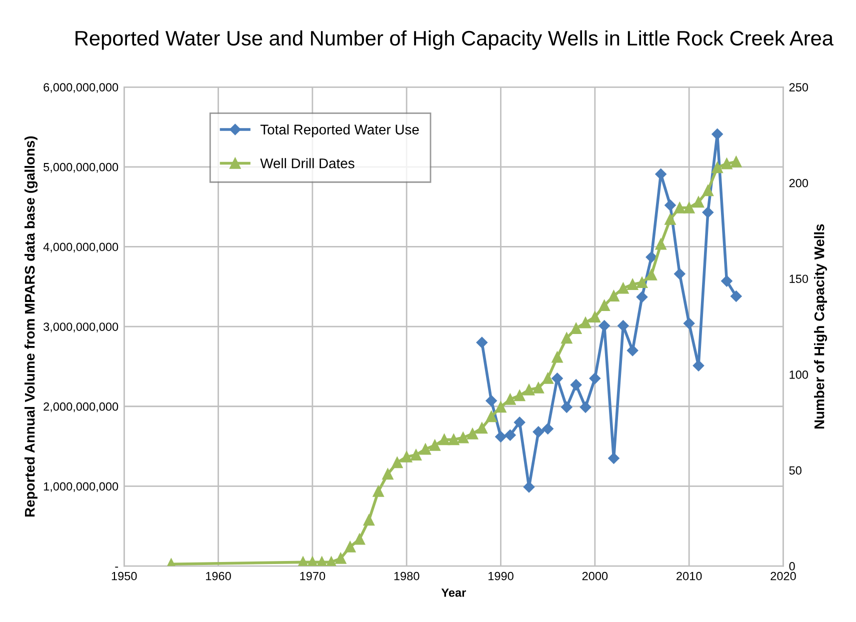 This screenshot has height=622, width=856. I want to click on y-tick-label: 1,000,000,000, so click(81, 487).